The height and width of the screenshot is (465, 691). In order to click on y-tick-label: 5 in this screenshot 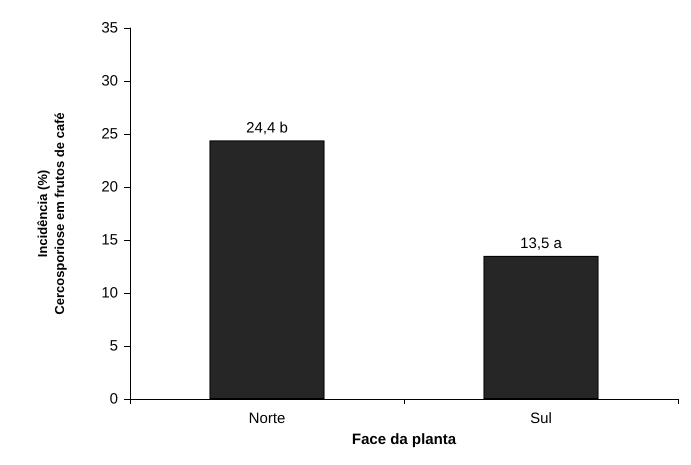, I will do `click(114, 346)`.